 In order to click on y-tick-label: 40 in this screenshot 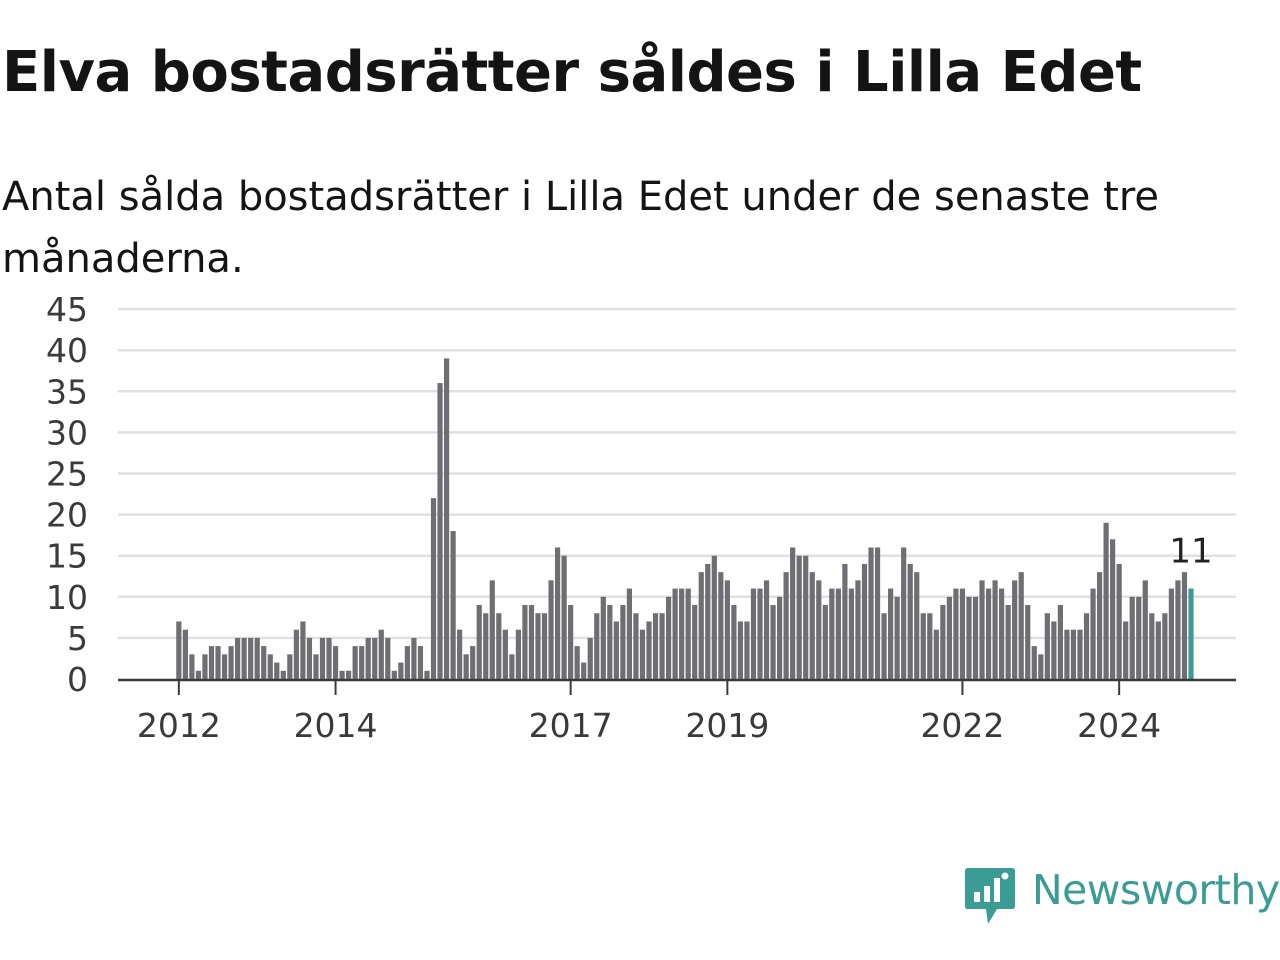, I will do `click(67, 350)`.